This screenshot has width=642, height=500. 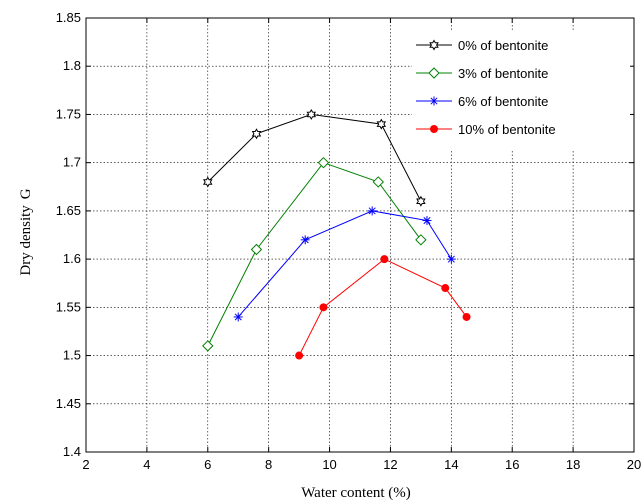 I want to click on x-tick-label: 16, so click(x=512, y=464).